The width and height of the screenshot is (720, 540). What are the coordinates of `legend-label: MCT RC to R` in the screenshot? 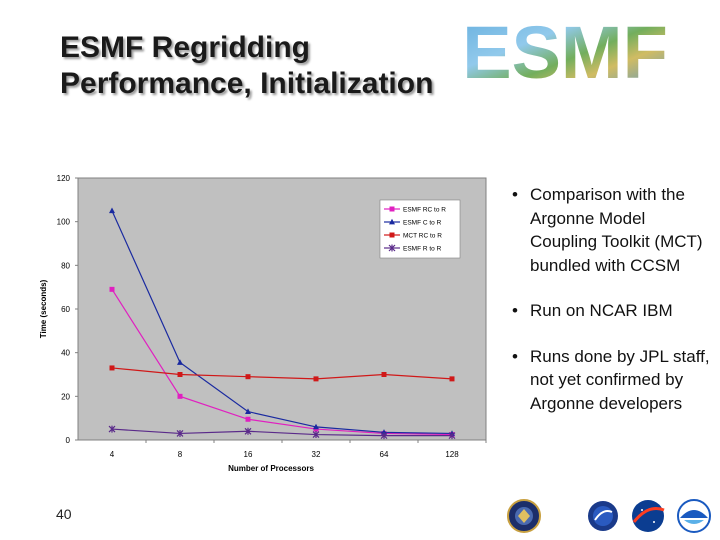 It's located at (422, 236).